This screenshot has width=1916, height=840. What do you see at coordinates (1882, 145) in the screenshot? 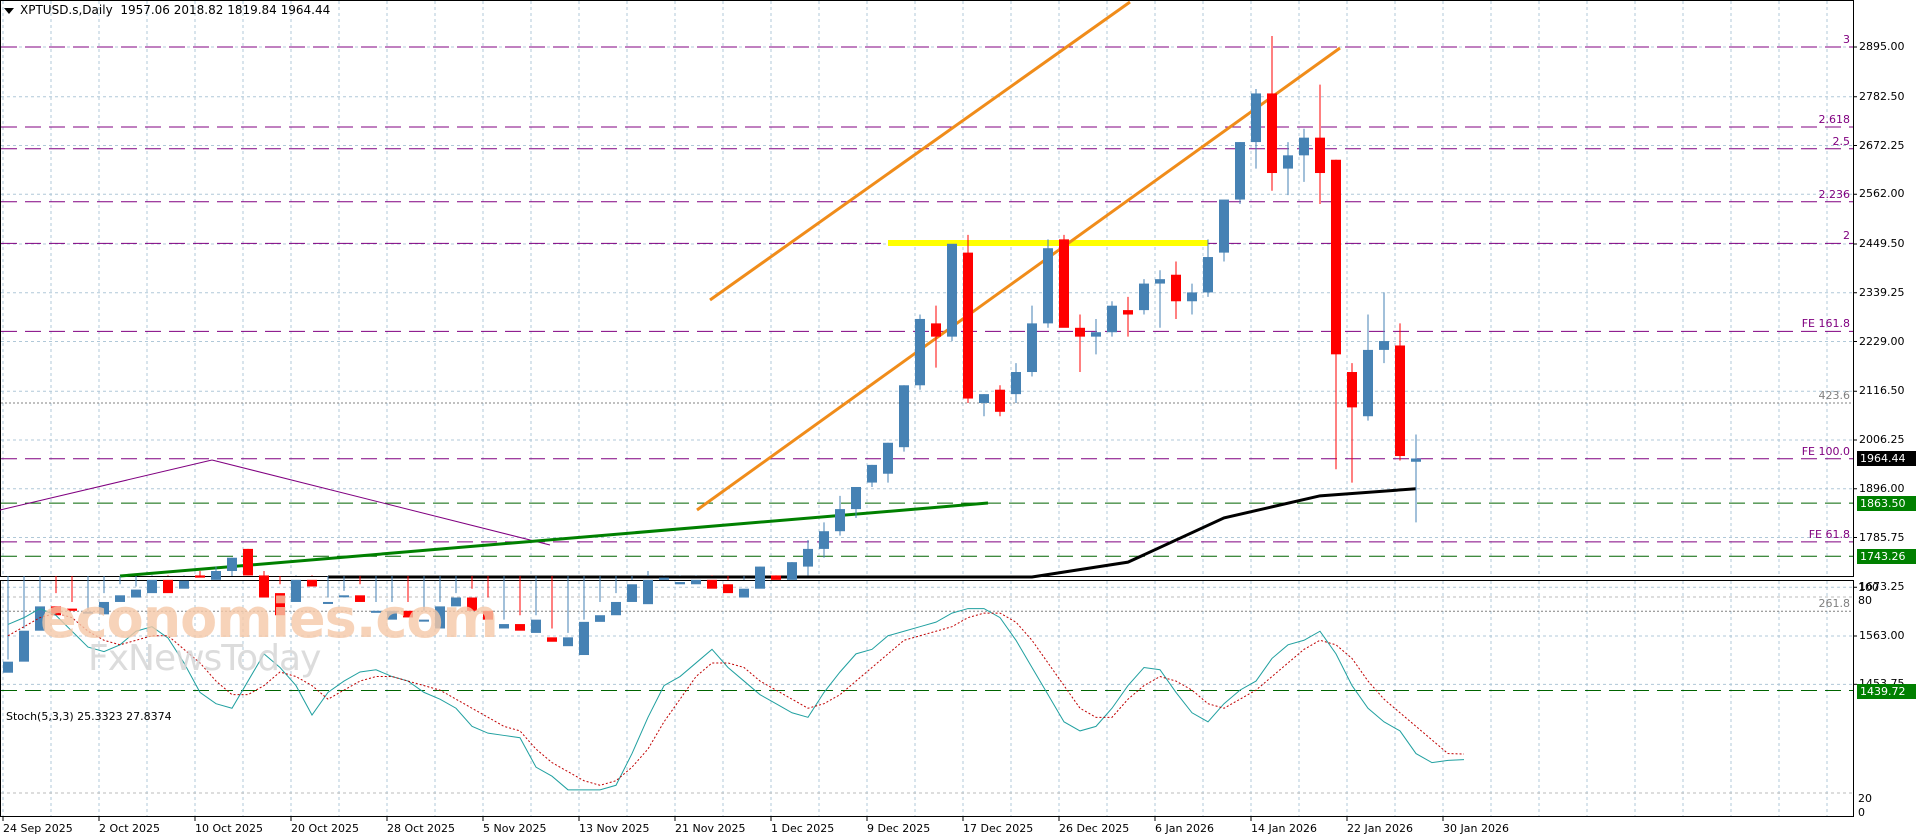
I see `price-tick: 2672.25` at bounding box center [1882, 145].